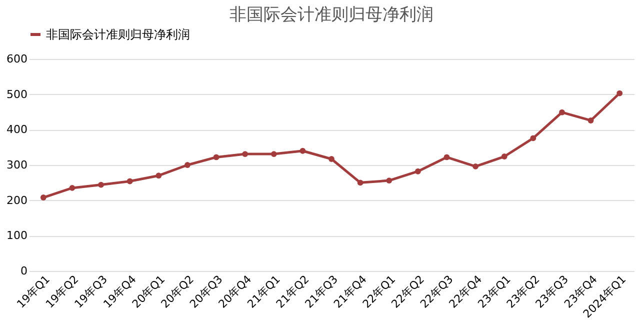  Describe the element at coordinates (332, 15) in the screenshot. I see `chart-title: 非国际会计准则归母净利润` at that location.